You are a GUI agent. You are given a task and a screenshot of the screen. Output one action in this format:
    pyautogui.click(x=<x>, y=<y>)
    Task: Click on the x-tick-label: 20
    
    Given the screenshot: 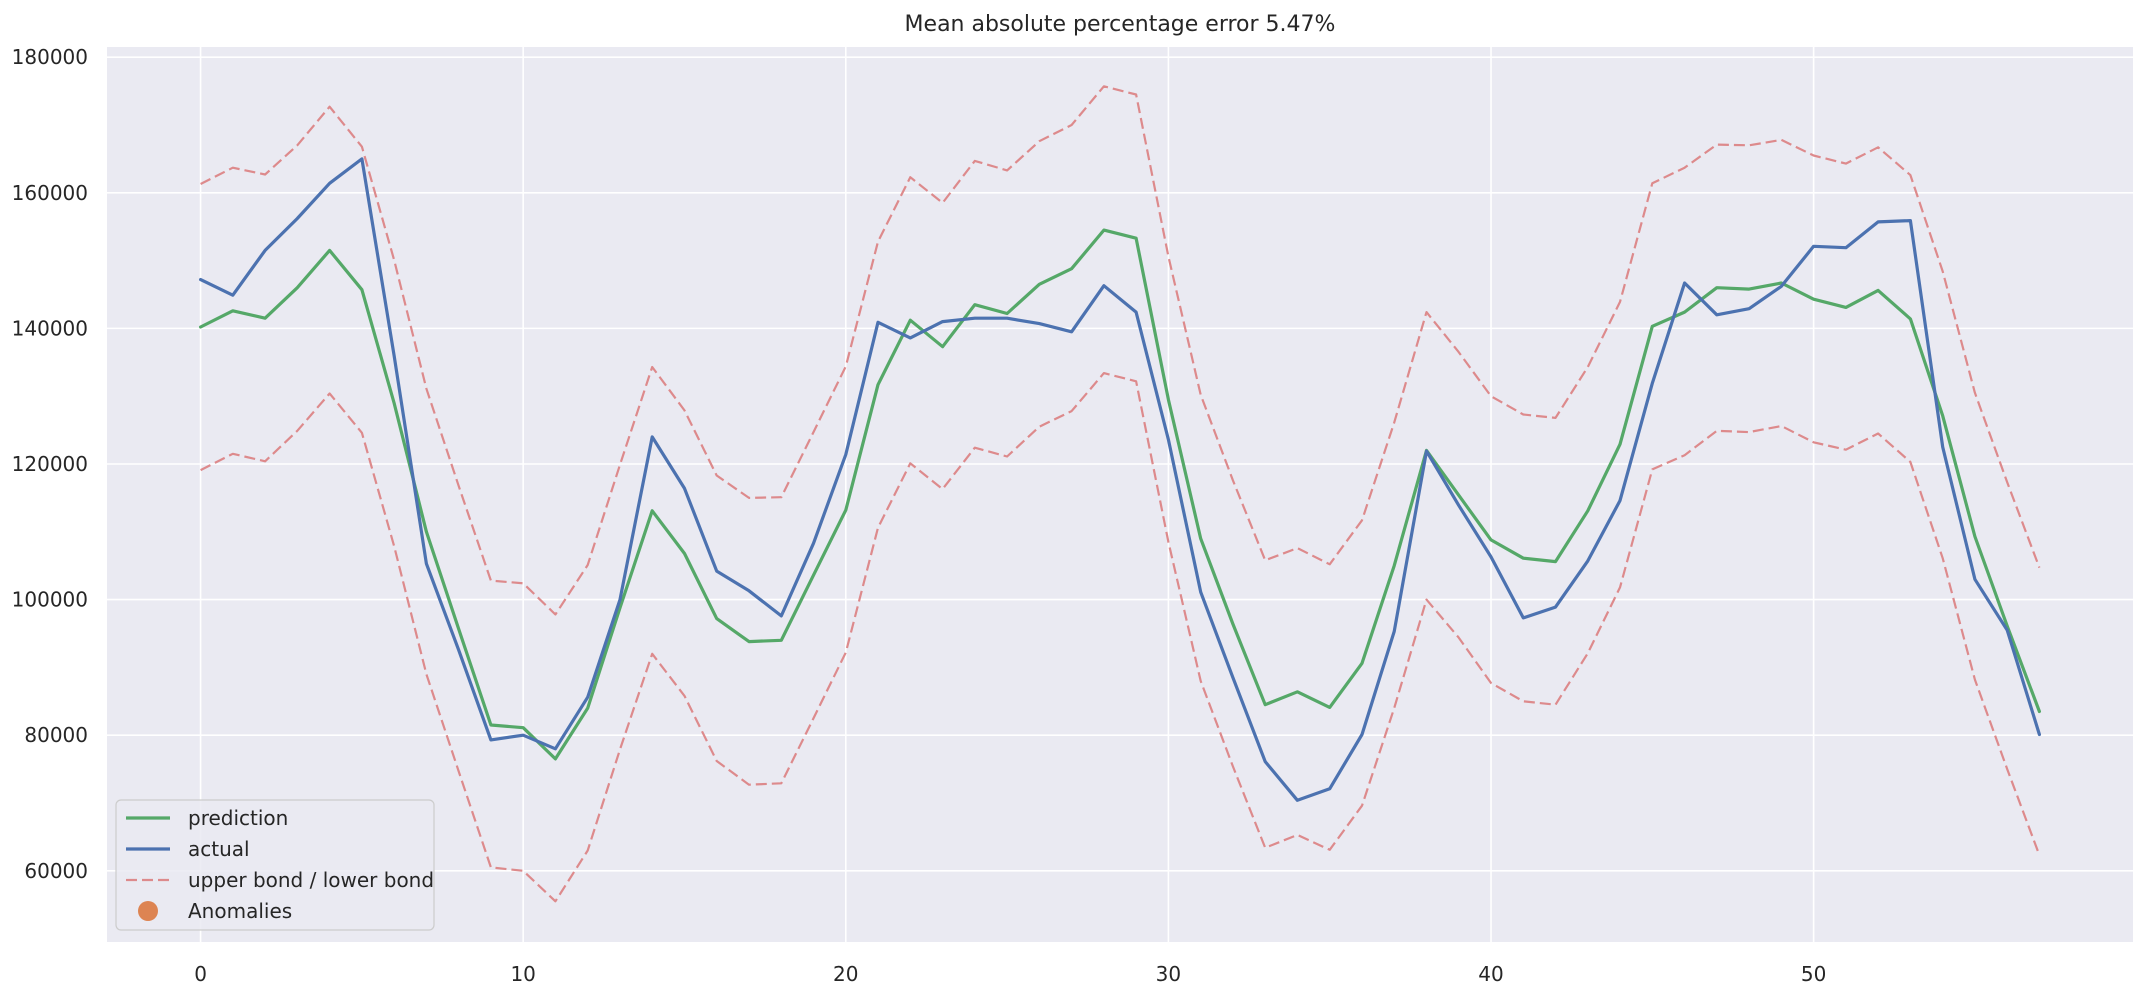 What is the action you would take?
    pyautogui.click(x=845, y=974)
    